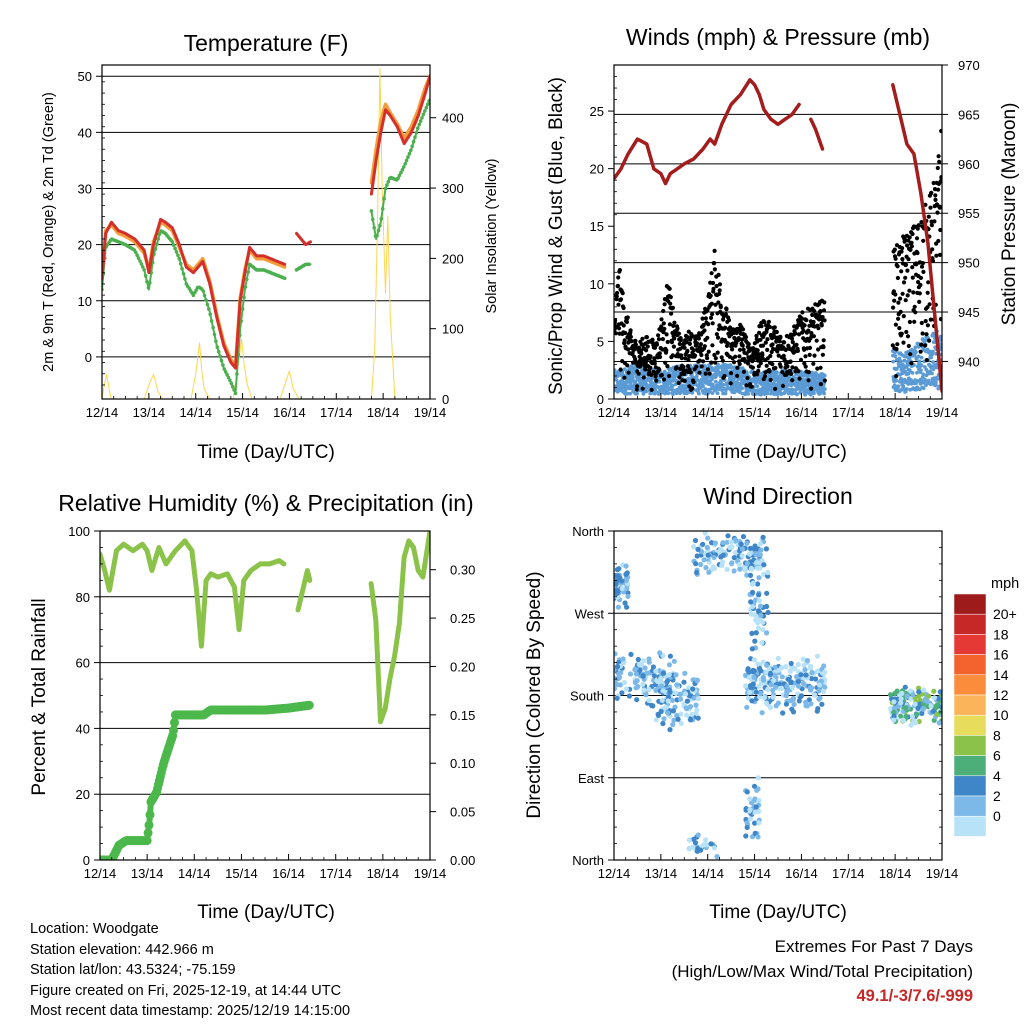 The height and width of the screenshot is (1024, 1024). Describe the element at coordinates (147, 841) in the screenshot. I see `precipitation-point` at that location.